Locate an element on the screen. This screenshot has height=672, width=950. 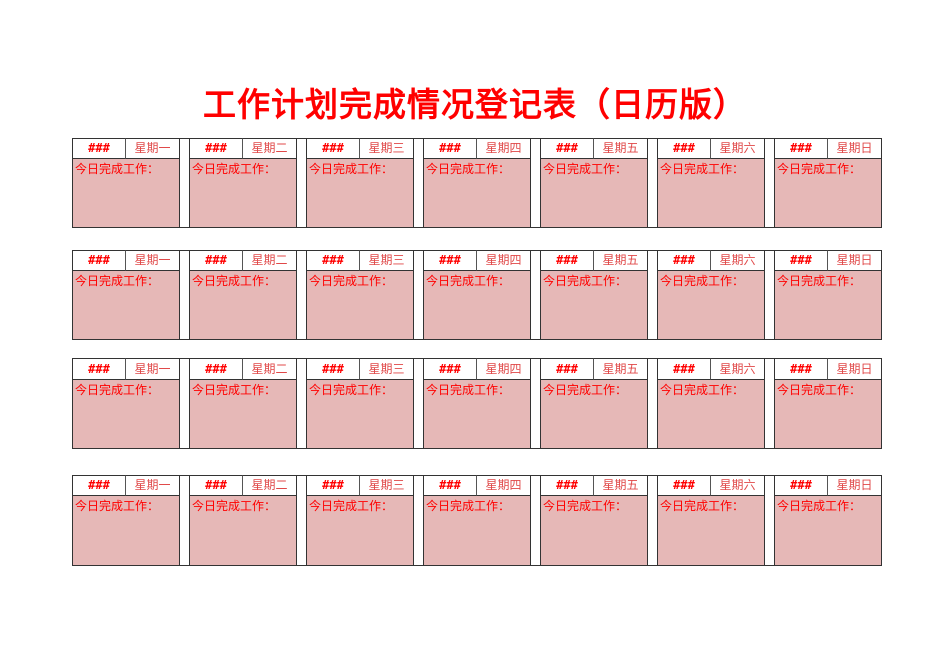
day-cell: ### 星期五 今日完成工作： is located at coordinates (594, 295).